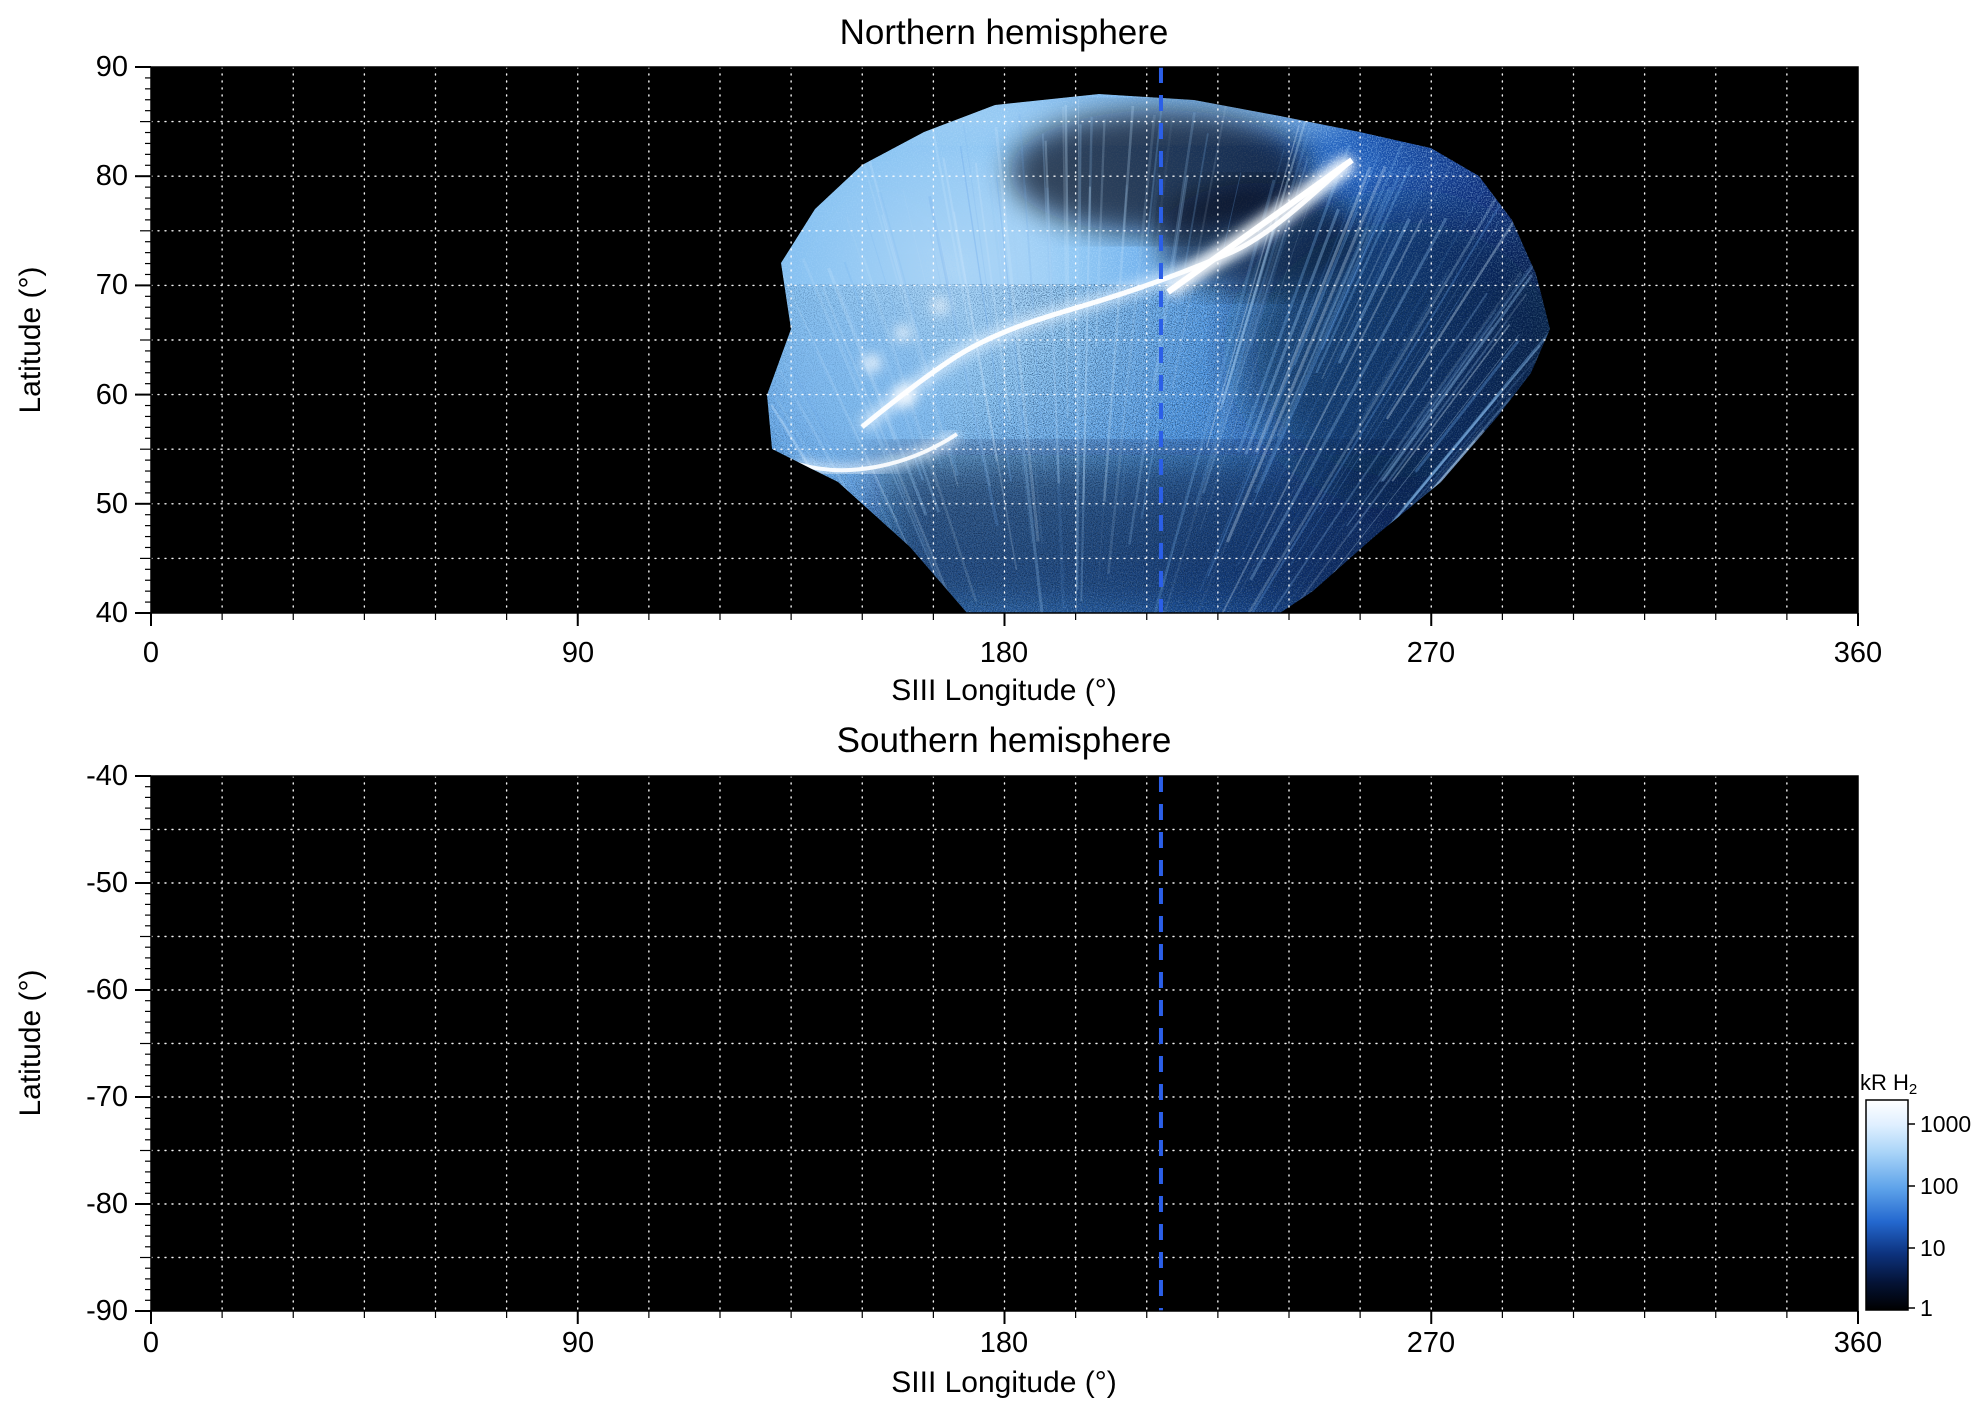 This screenshot has height=1423, width=1983. Describe the element at coordinates (878, 452) in the screenshot. I see `swirl-arc` at that location.